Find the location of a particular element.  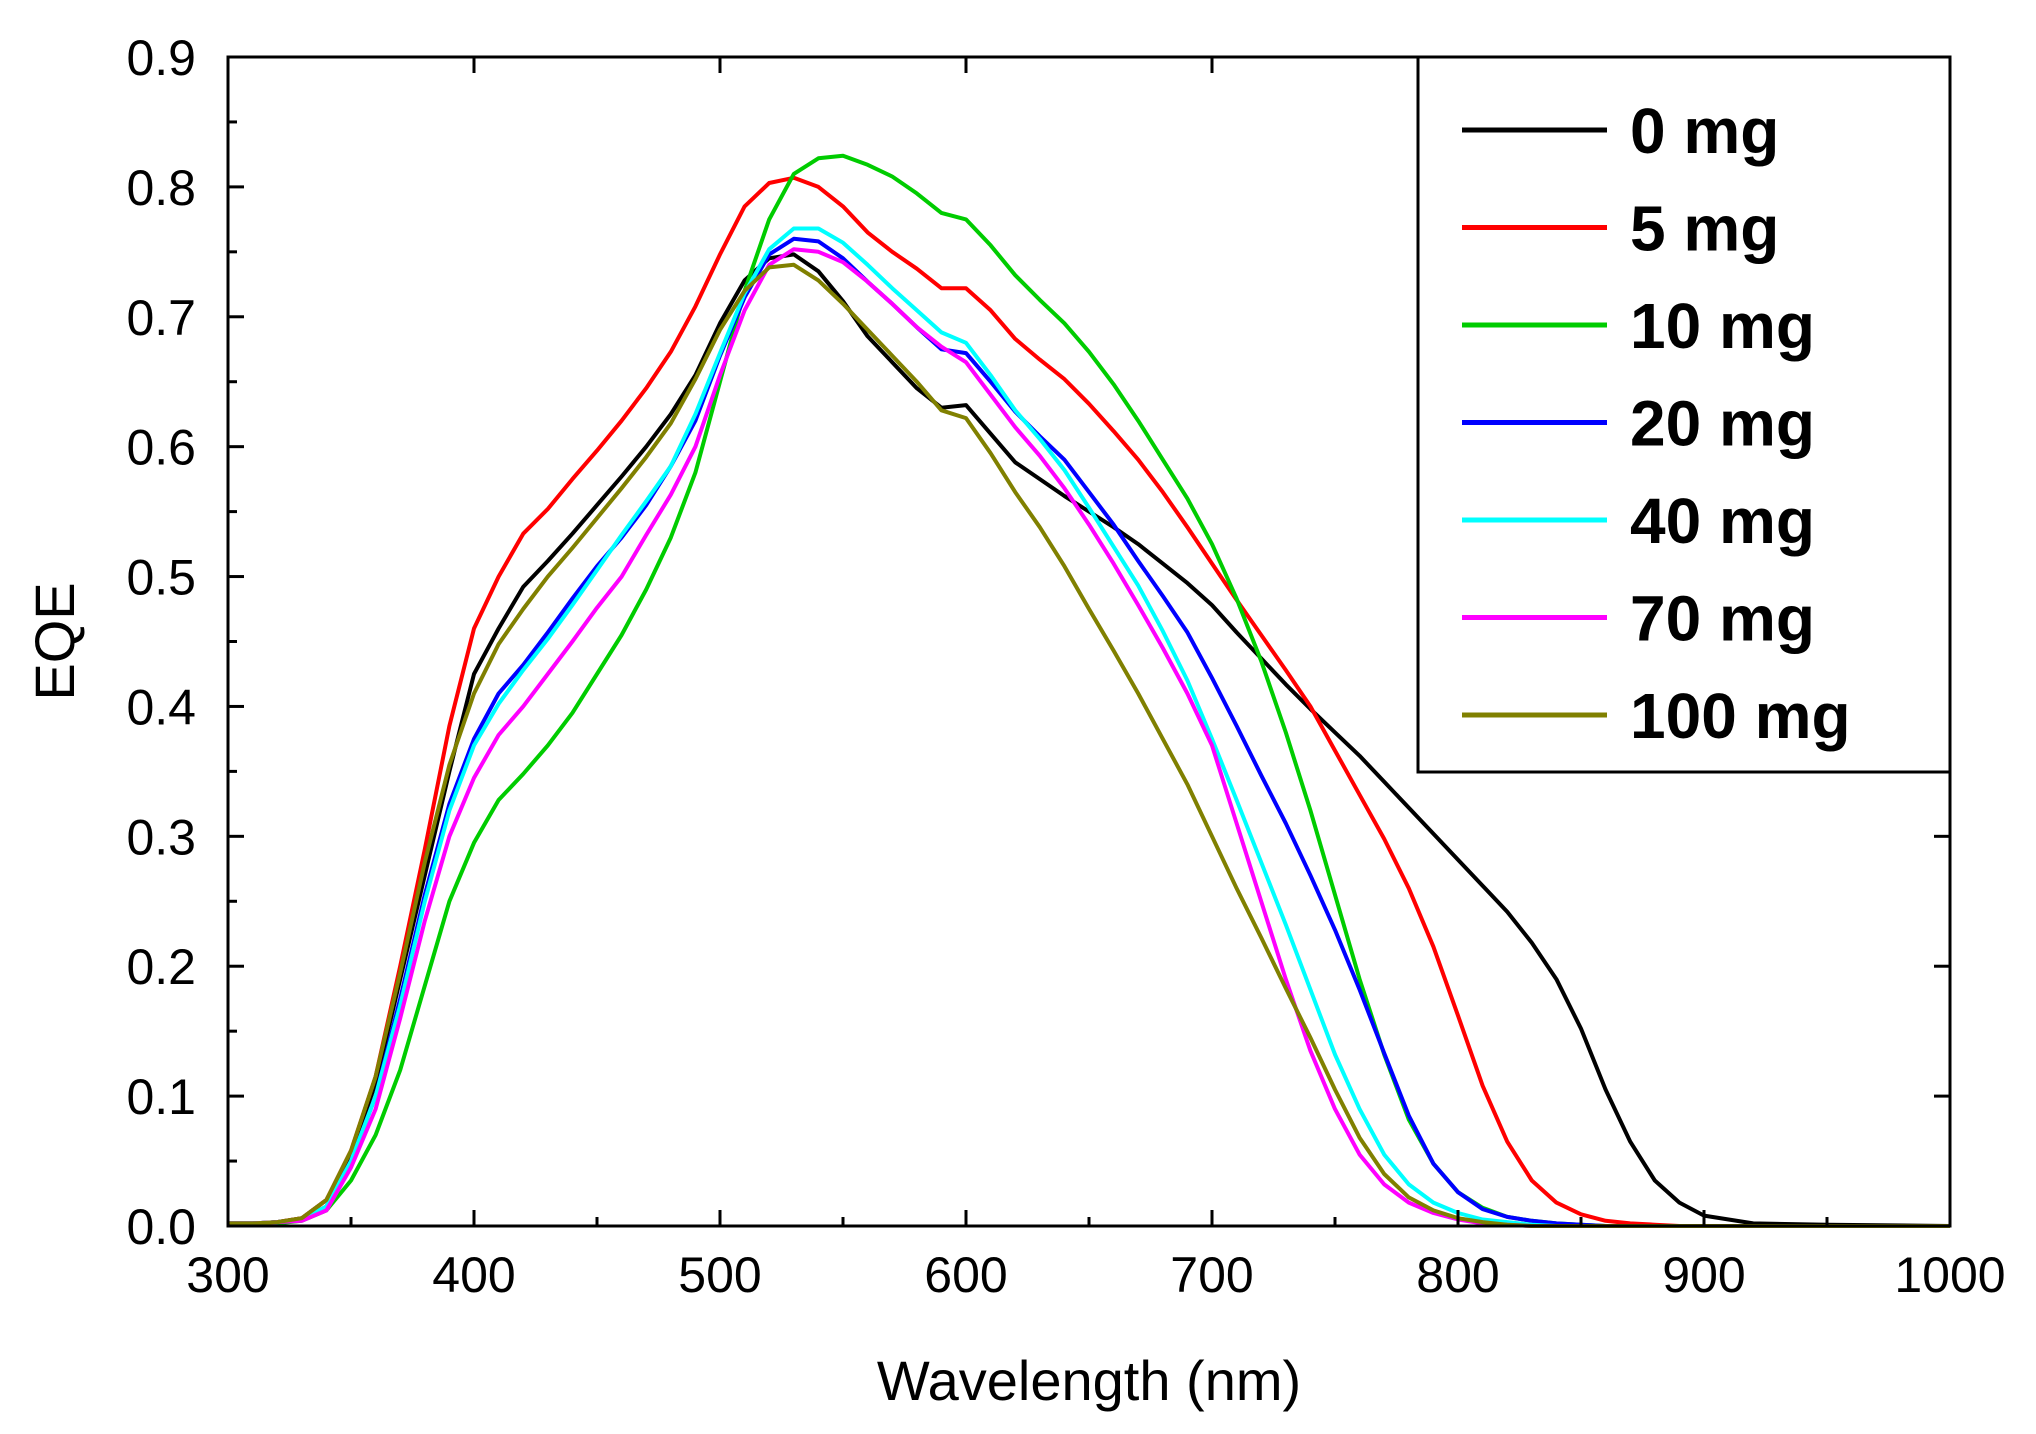

x-axis-title: Wavelength (nm) is located at coordinates (1089, 1380).